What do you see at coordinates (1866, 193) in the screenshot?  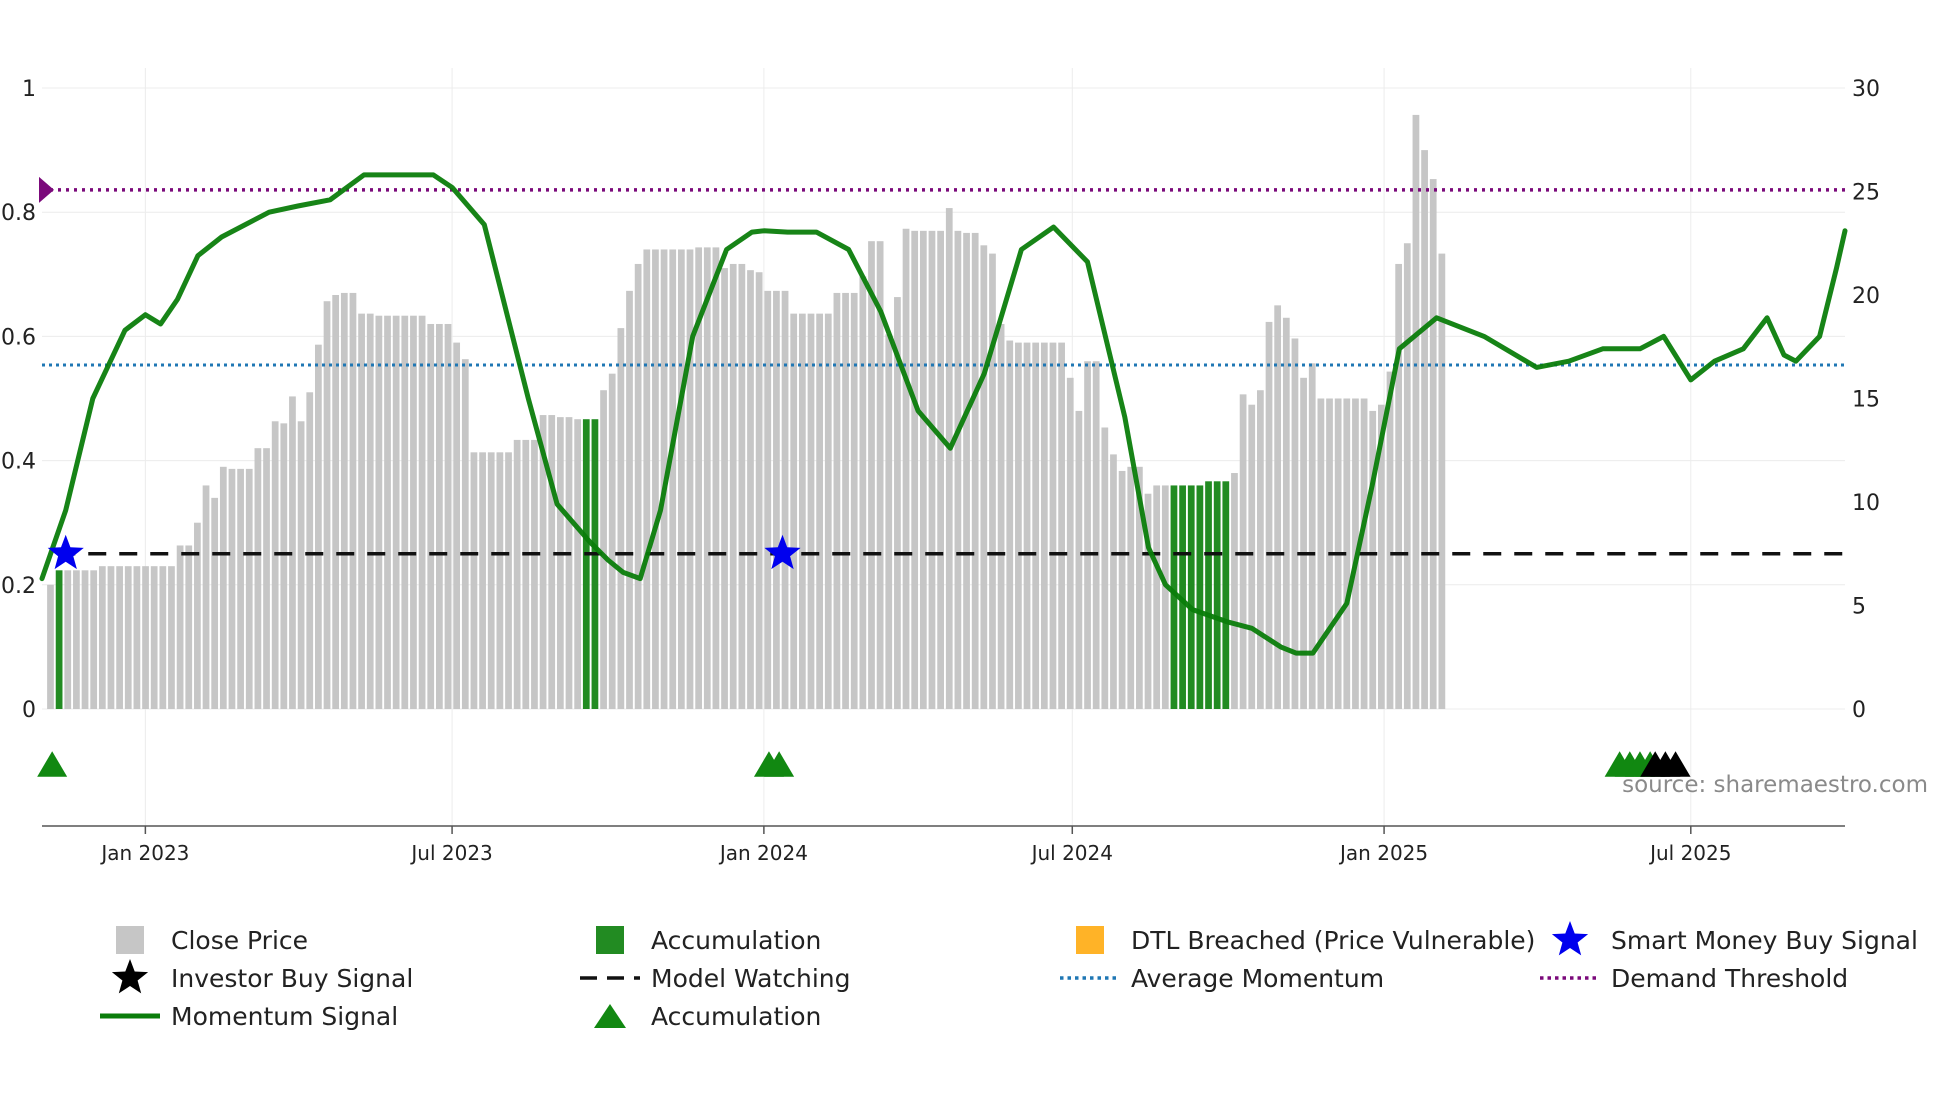 I see `right-axis-tick: 25` at bounding box center [1866, 193].